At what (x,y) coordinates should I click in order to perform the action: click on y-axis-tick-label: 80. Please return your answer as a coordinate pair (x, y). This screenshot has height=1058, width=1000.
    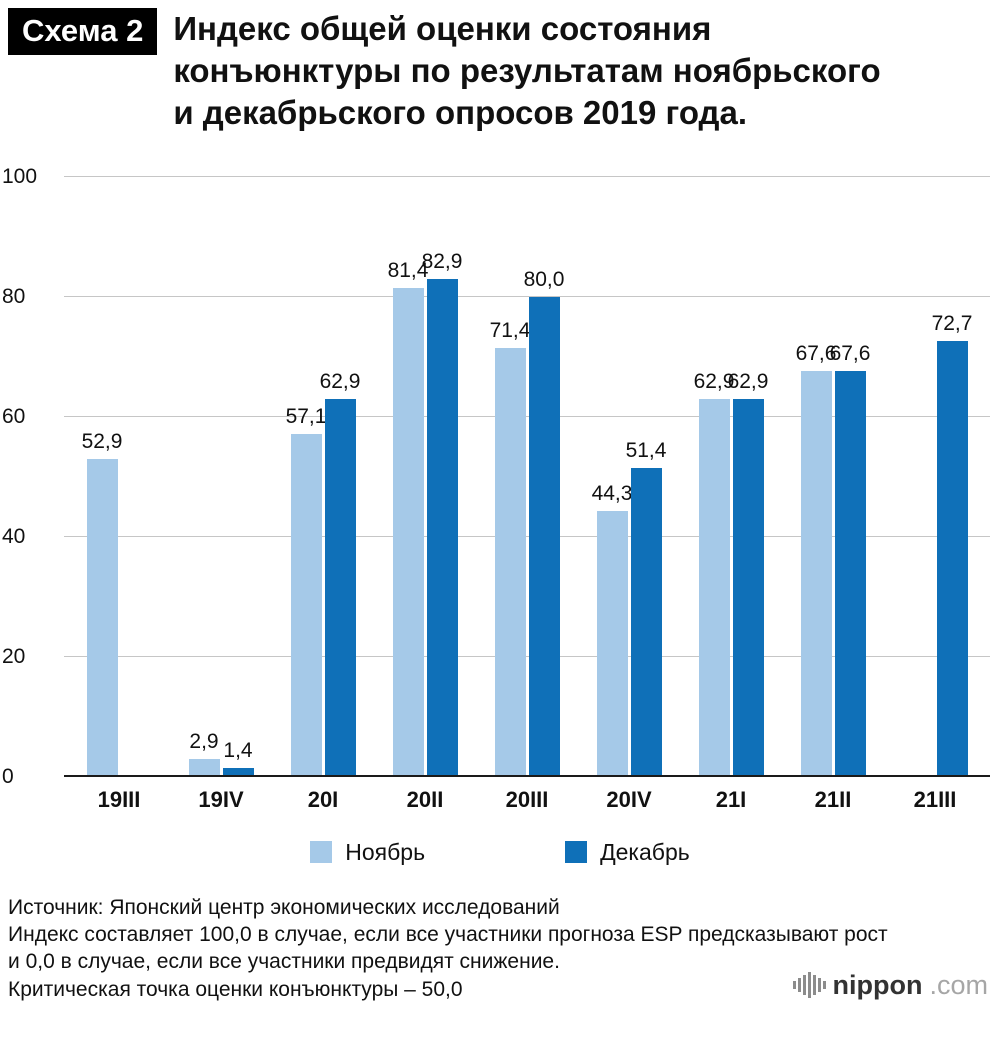
    Looking at the image, I should click on (14, 296).